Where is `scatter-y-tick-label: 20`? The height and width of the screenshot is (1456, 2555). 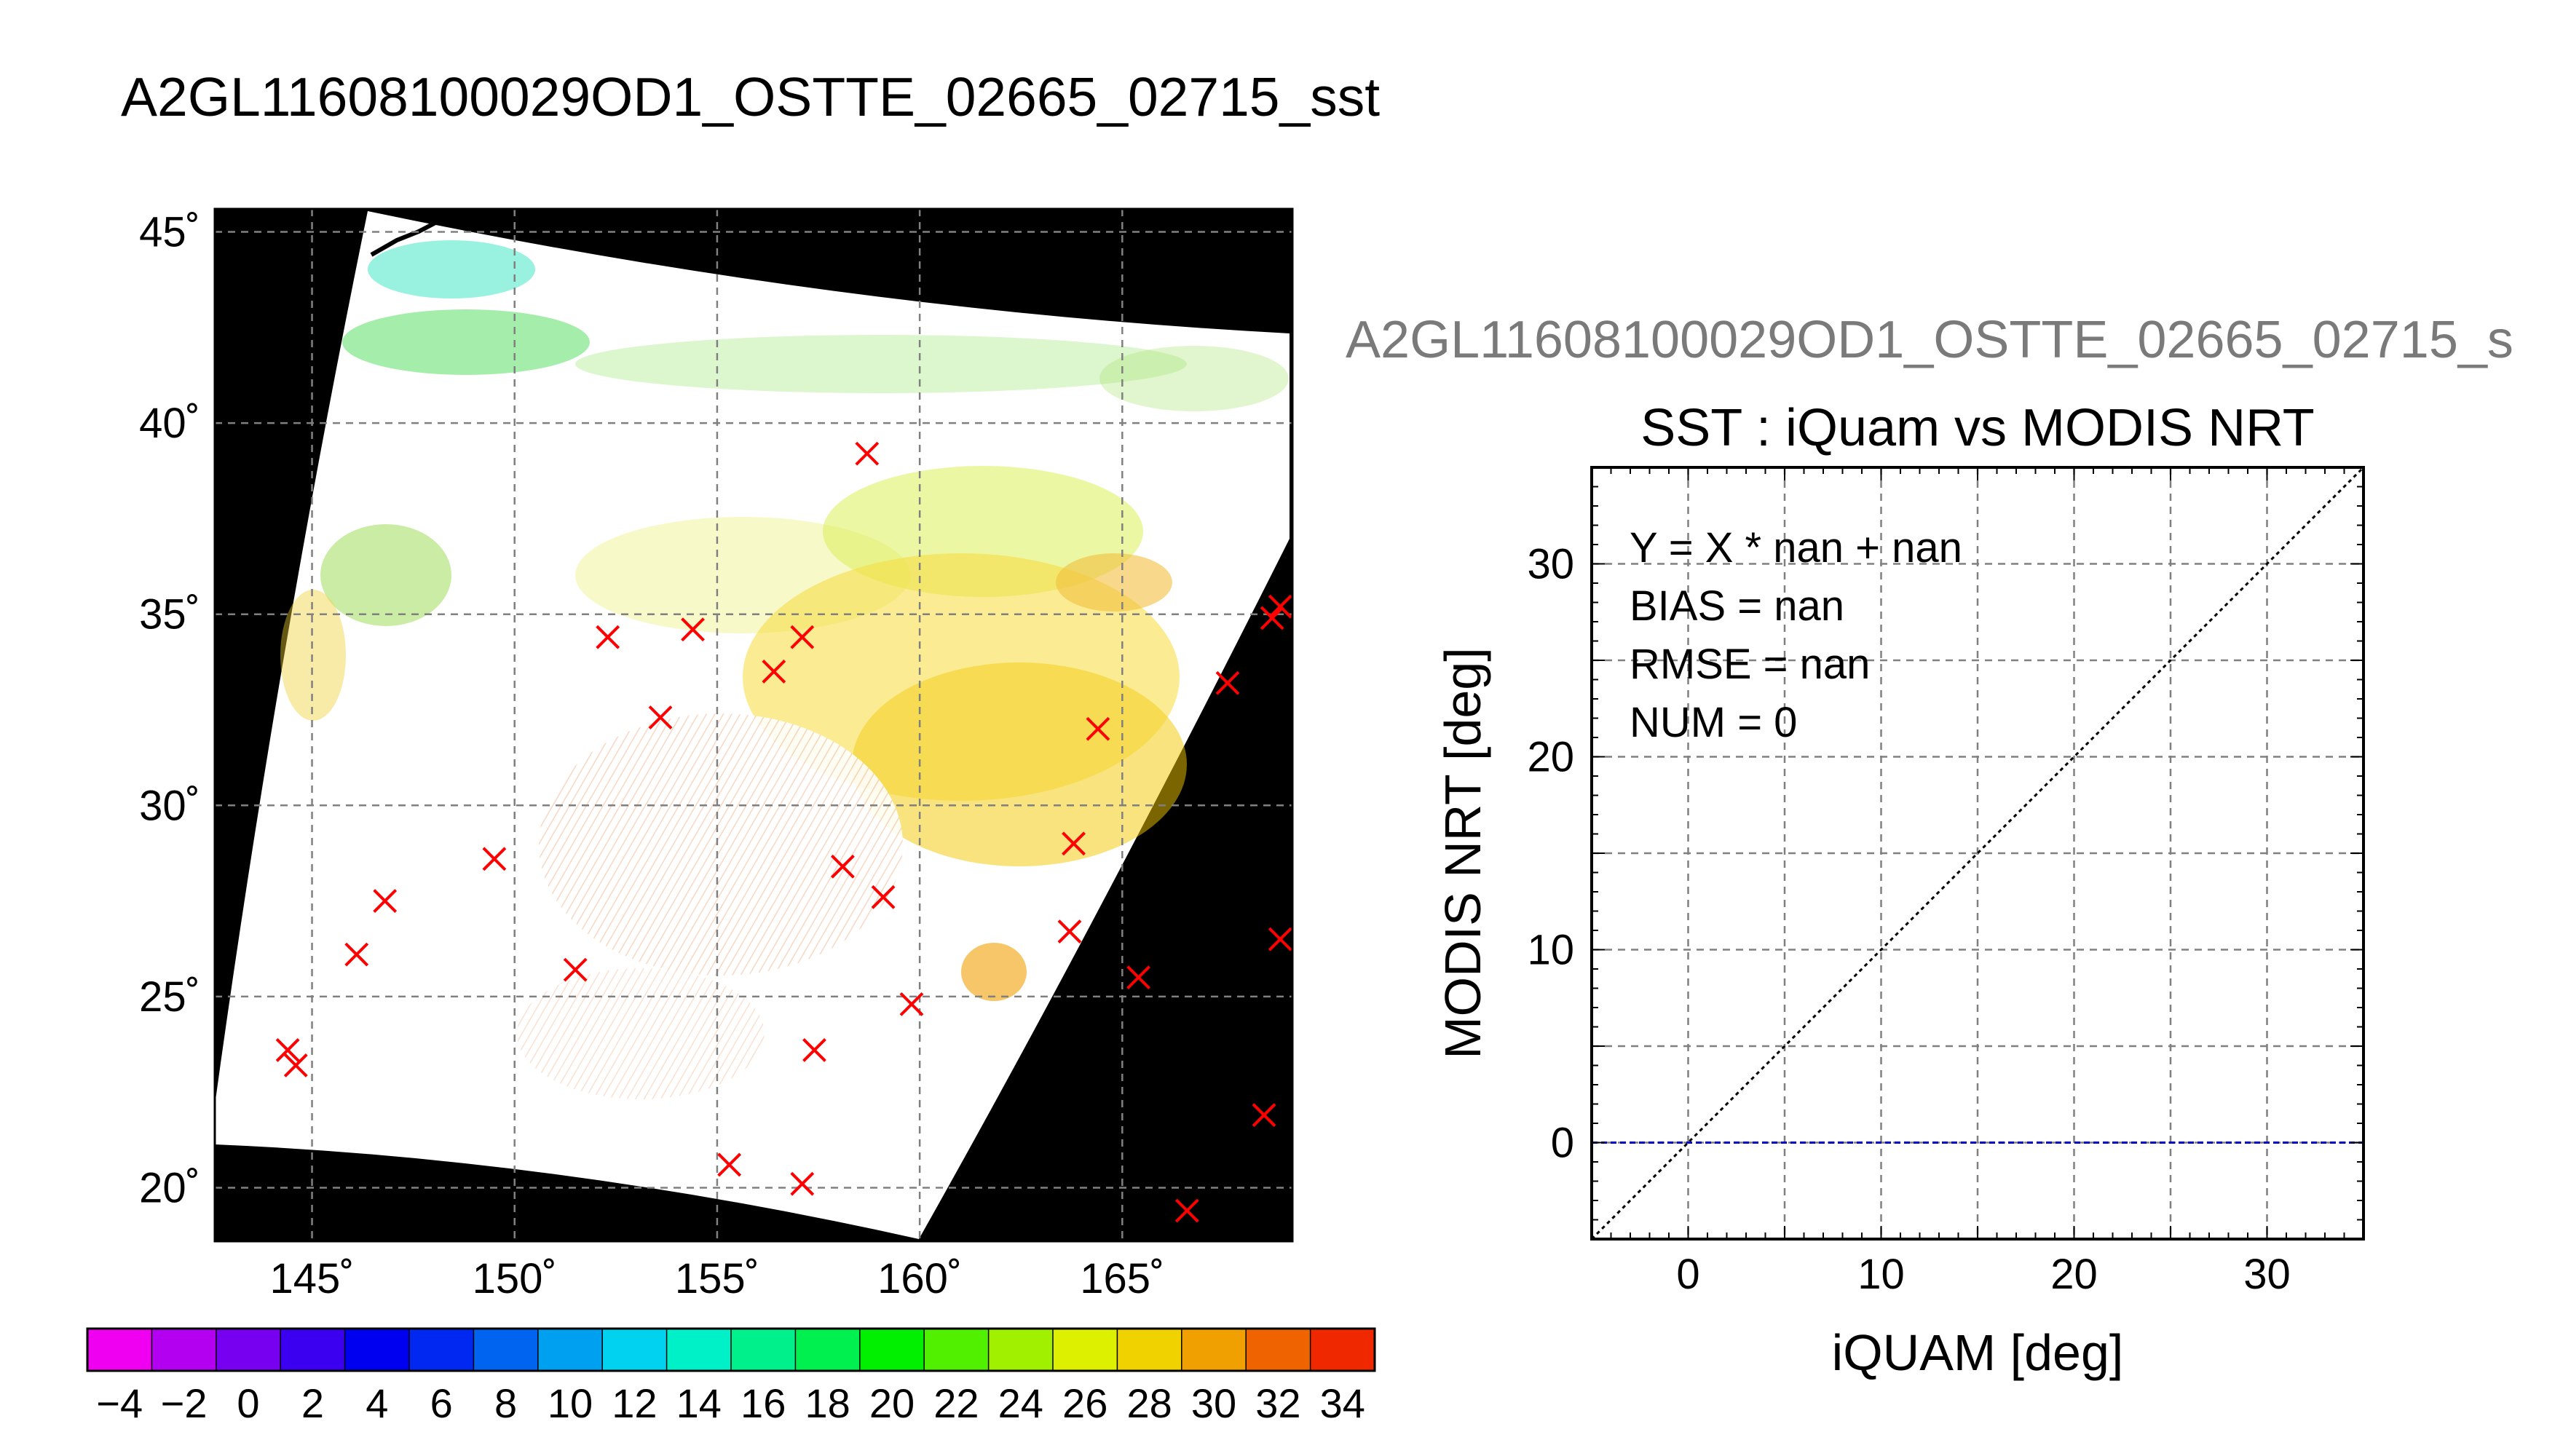
scatter-y-tick-label: 20 is located at coordinates (1550, 757).